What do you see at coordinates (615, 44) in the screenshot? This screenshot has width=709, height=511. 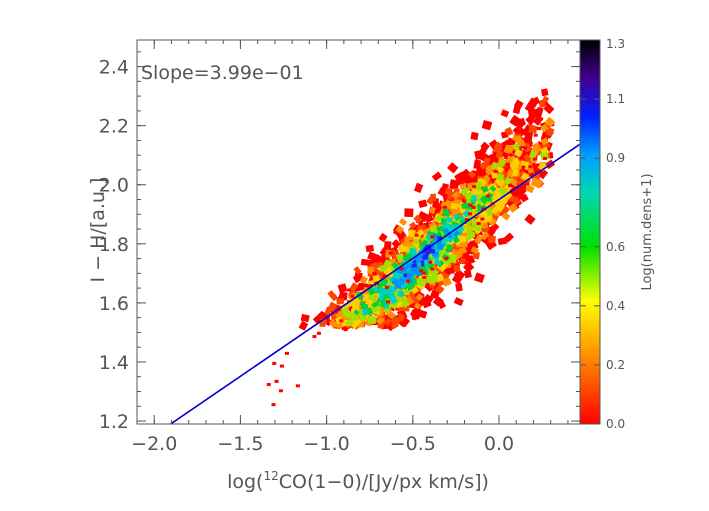 I see `colorbar-tick-label: 1.3` at bounding box center [615, 44].